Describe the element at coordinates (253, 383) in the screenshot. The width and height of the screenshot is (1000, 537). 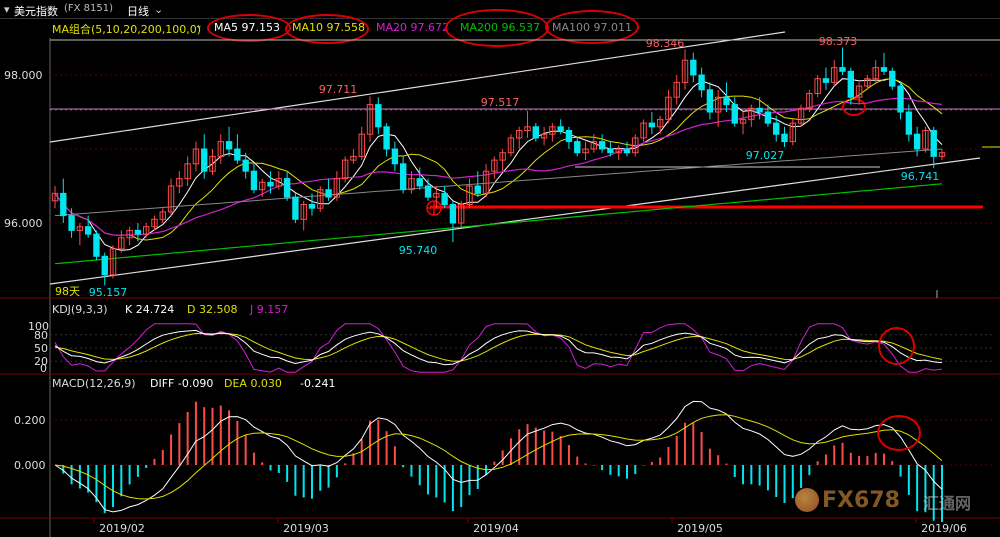
I see `macd-dea-label: DEA 0.030` at that location.